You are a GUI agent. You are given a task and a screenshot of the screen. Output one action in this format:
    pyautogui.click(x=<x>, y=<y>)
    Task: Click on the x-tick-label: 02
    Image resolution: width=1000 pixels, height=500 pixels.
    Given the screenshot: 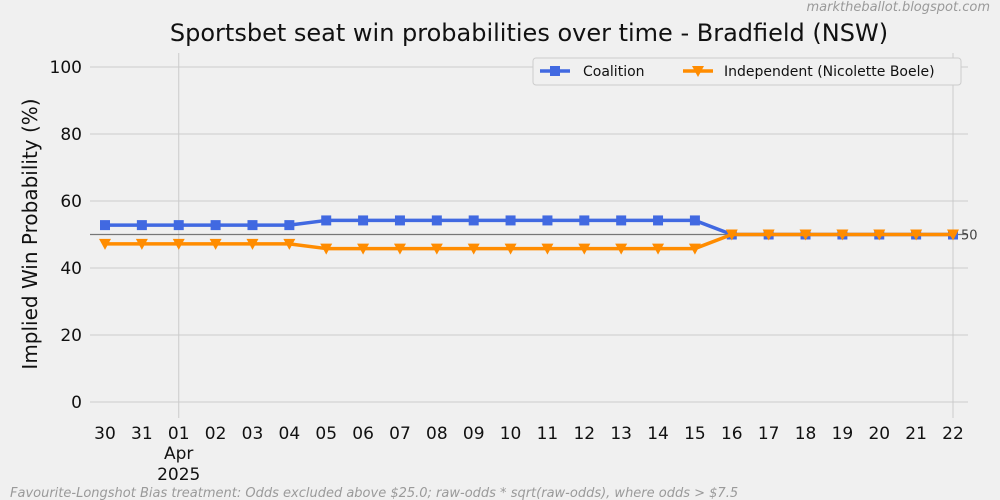 What is the action you would take?
    pyautogui.click(x=216, y=434)
    